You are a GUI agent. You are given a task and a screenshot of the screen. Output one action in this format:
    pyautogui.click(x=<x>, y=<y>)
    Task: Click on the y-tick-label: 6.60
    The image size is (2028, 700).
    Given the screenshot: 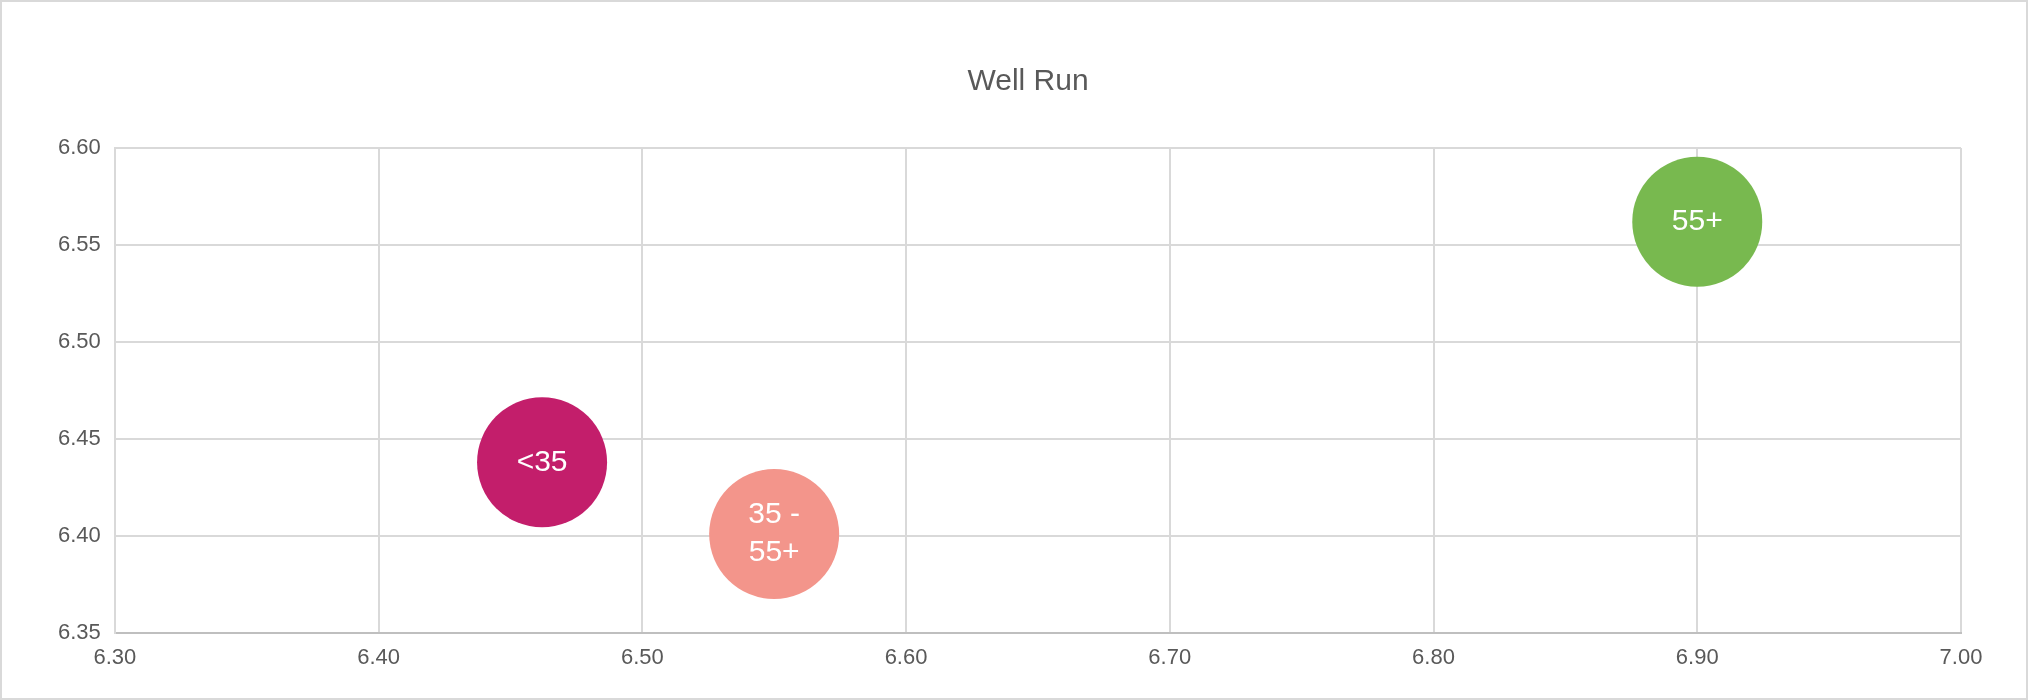 What is the action you would take?
    pyautogui.click(x=79, y=147)
    